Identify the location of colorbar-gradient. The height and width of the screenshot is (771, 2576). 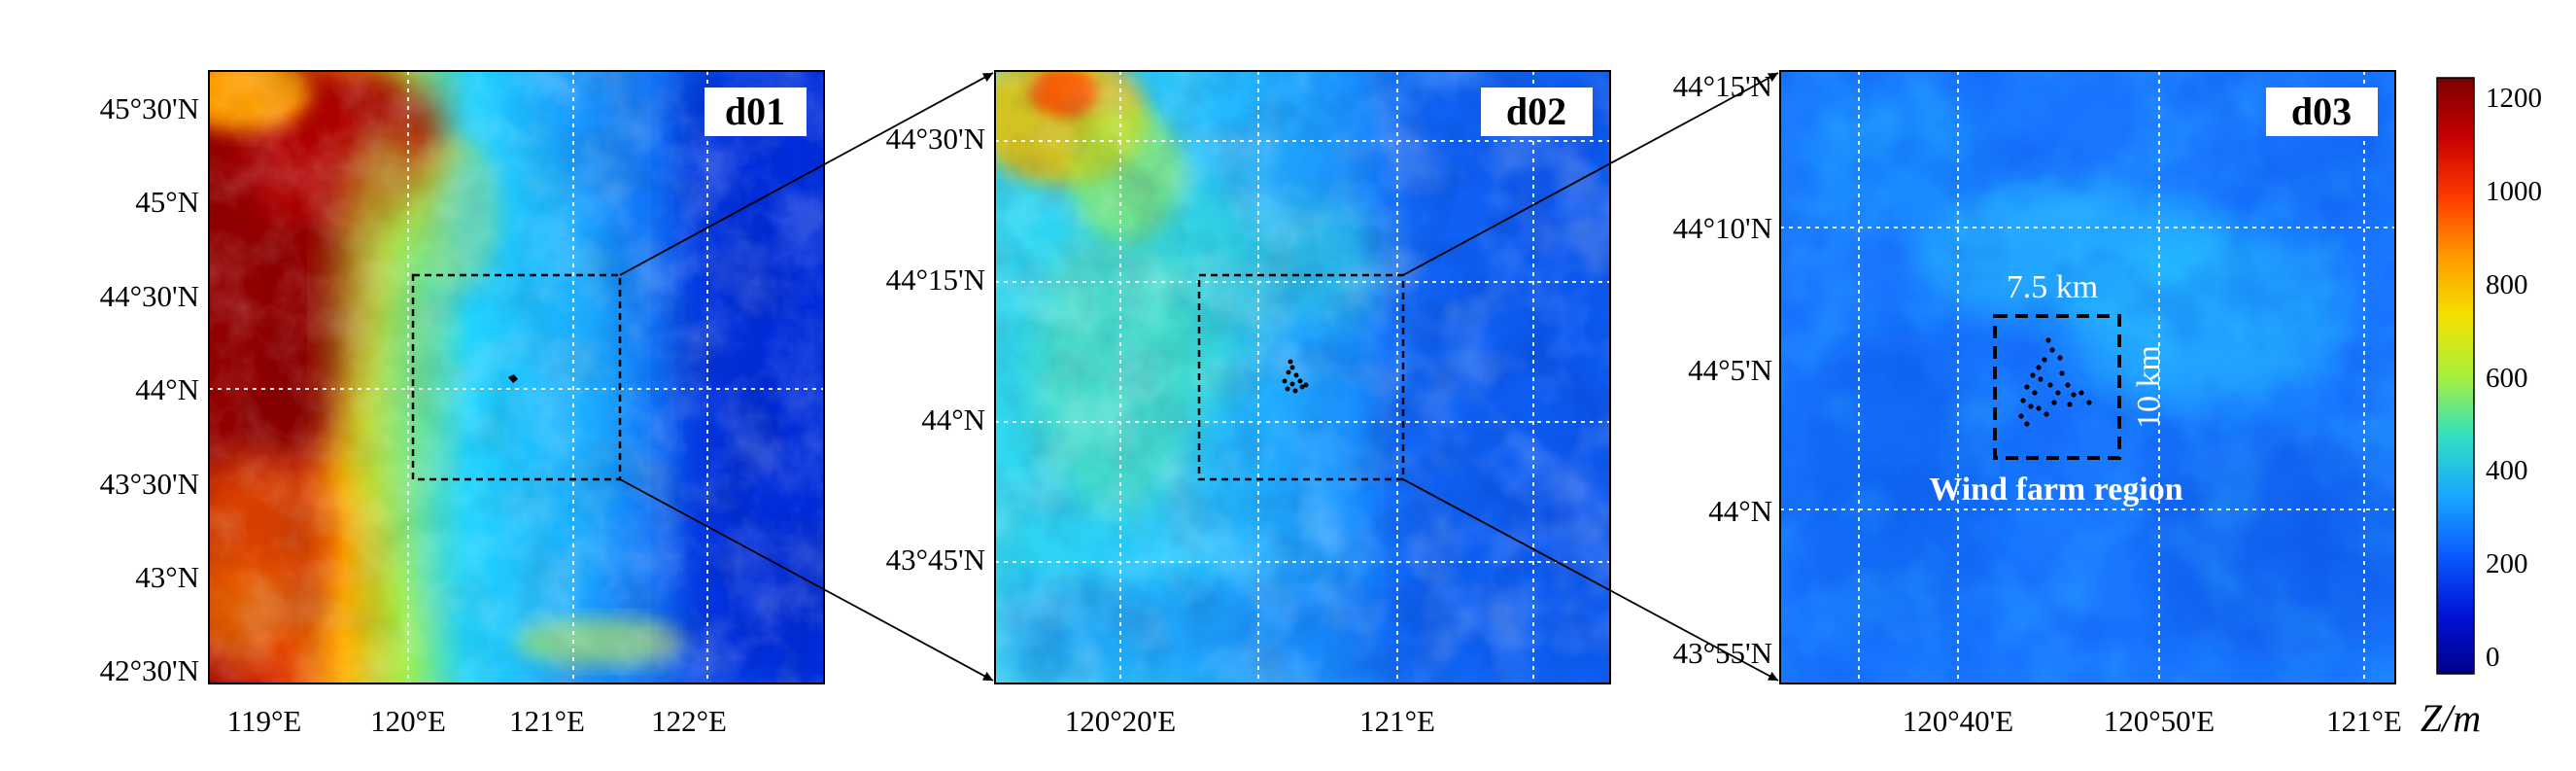
(2455, 376).